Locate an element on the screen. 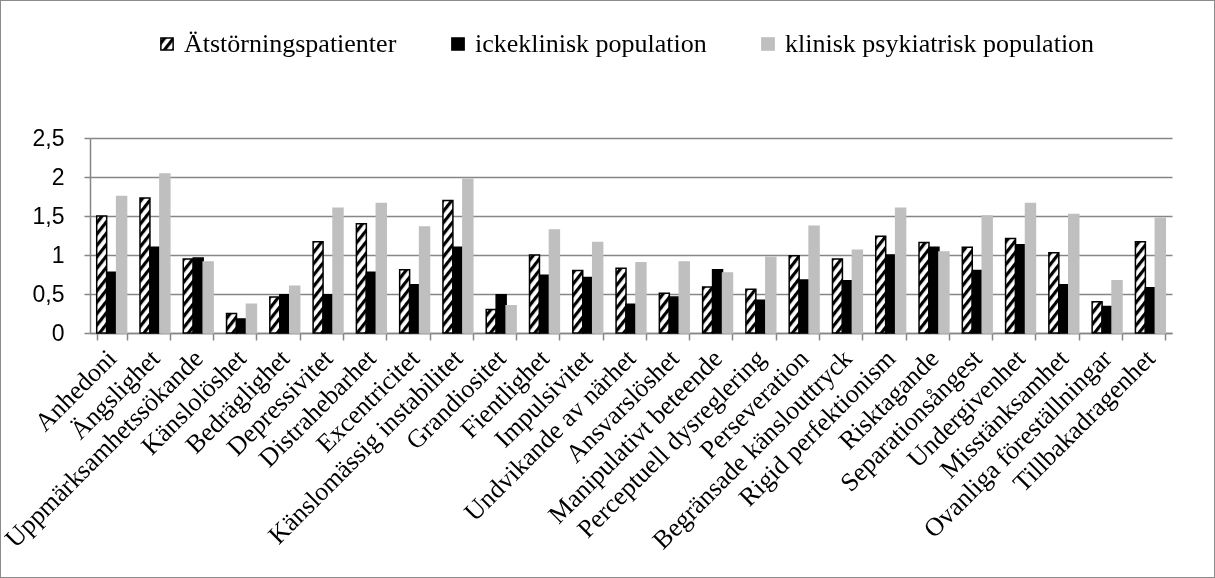 This screenshot has width=1215, height=578. legend-label: klinisk psykiatrisk population is located at coordinates (940, 43).